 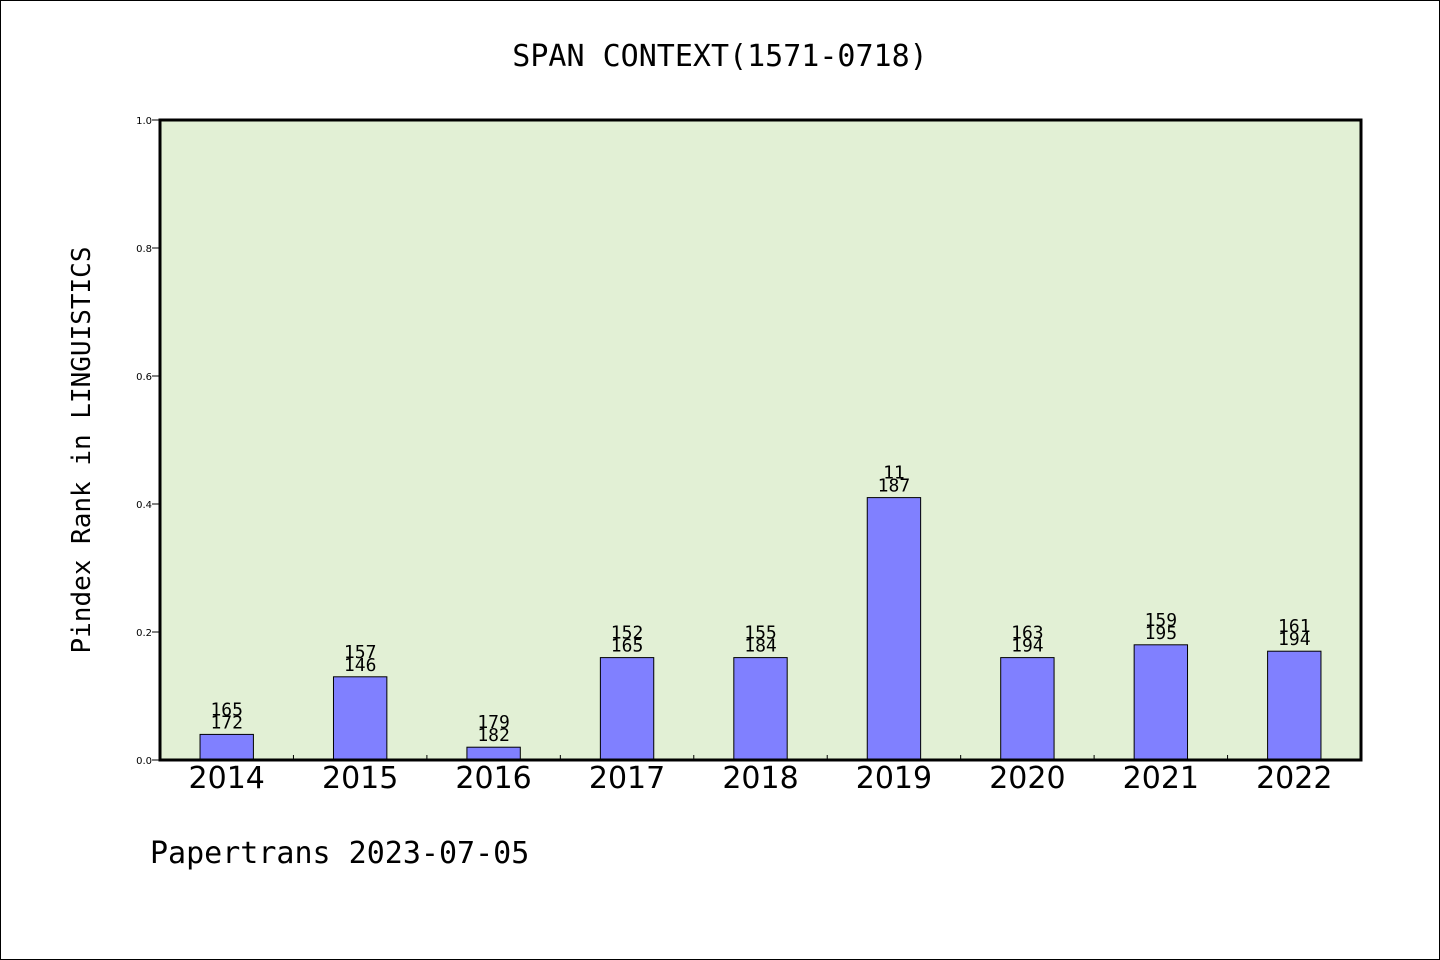 I want to click on x-axis-ticks: 2014 2015 2016 2017 2018 2019 2020 2021 2022, so click(x=760, y=775).